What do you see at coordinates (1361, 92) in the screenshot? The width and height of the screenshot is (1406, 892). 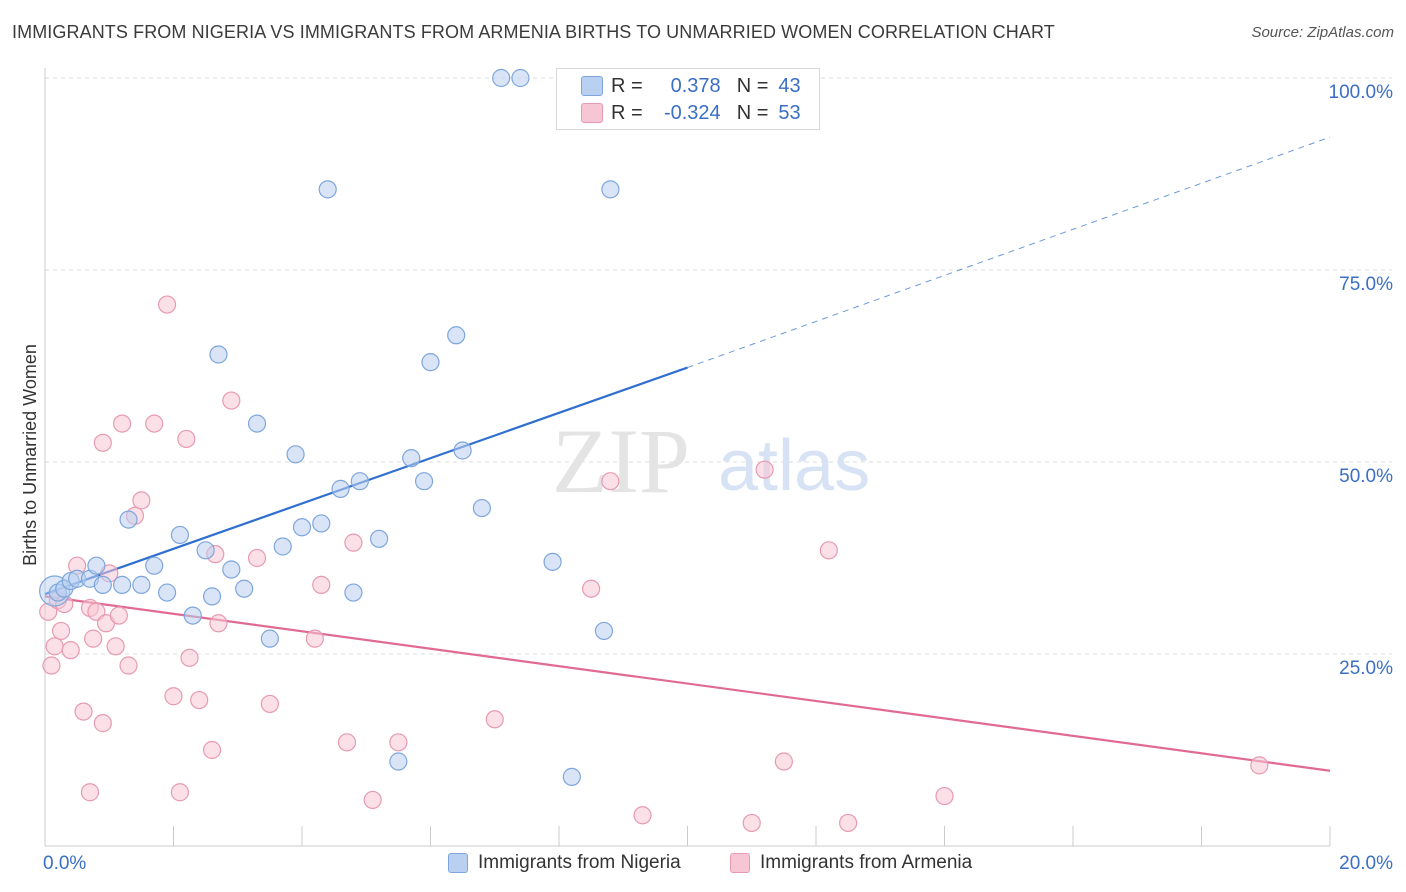 I see `y-tick-label: 100.0%` at bounding box center [1361, 92].